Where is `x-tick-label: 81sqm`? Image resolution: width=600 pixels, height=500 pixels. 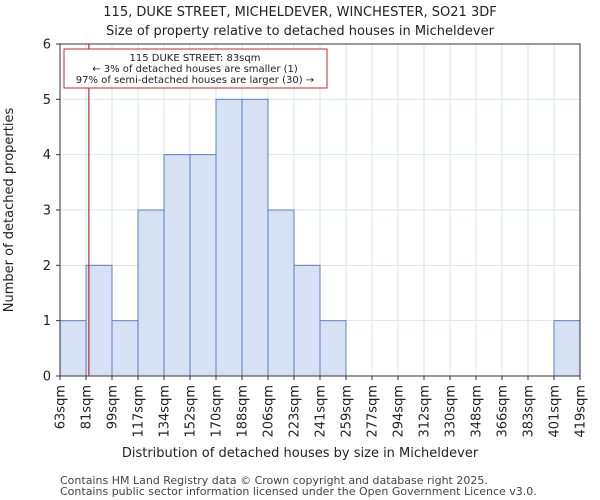 x-tick-label: 81sqm is located at coordinates (87, 407).